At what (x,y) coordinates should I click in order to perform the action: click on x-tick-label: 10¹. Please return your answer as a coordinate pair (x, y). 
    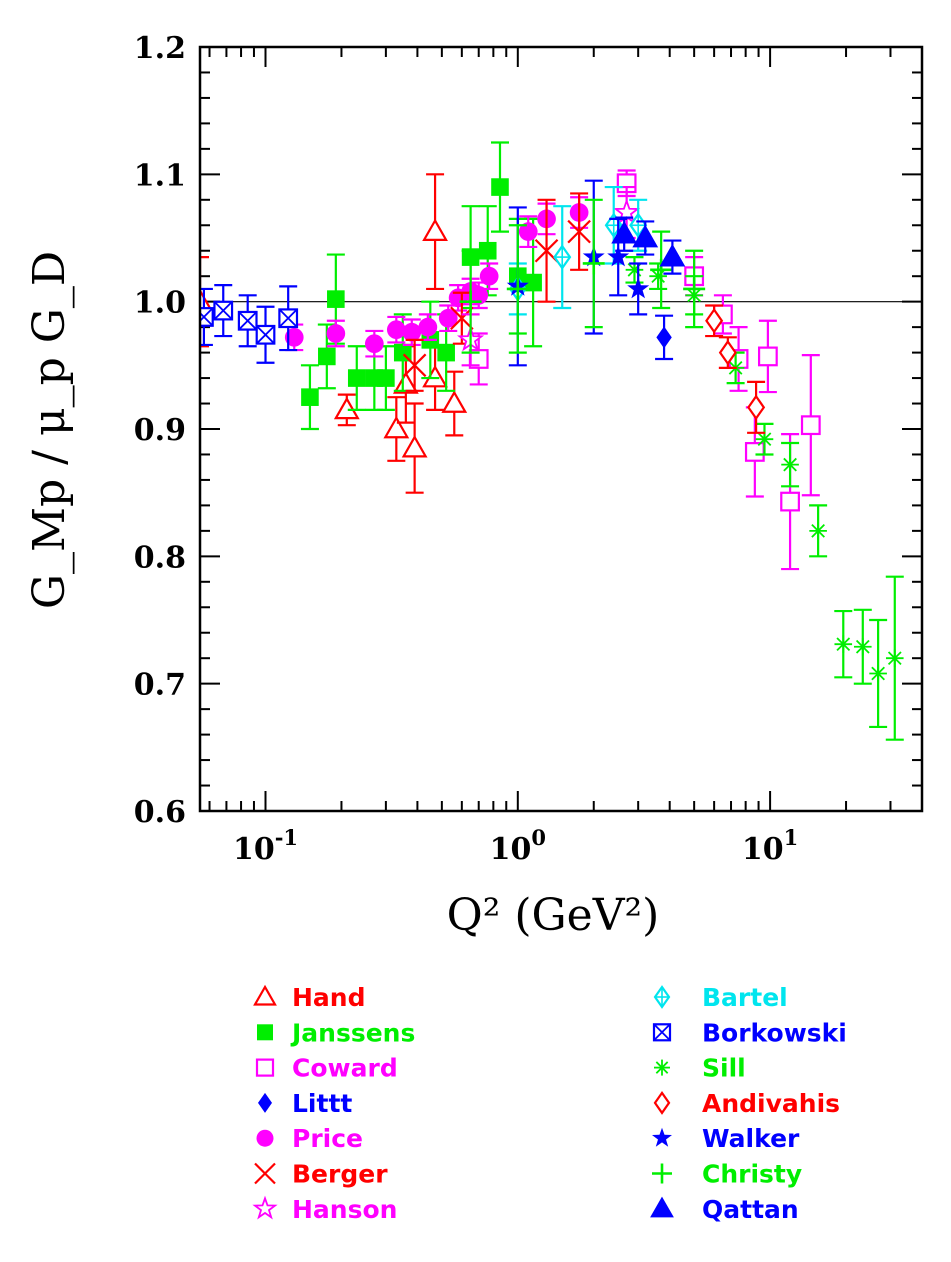
    Looking at the image, I should click on (770, 846).